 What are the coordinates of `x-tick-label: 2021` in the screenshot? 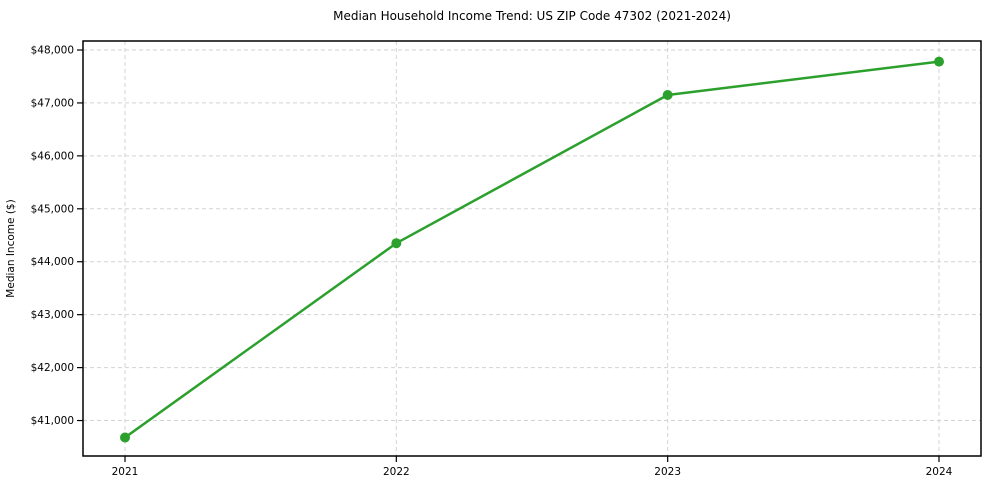 It's located at (125, 472).